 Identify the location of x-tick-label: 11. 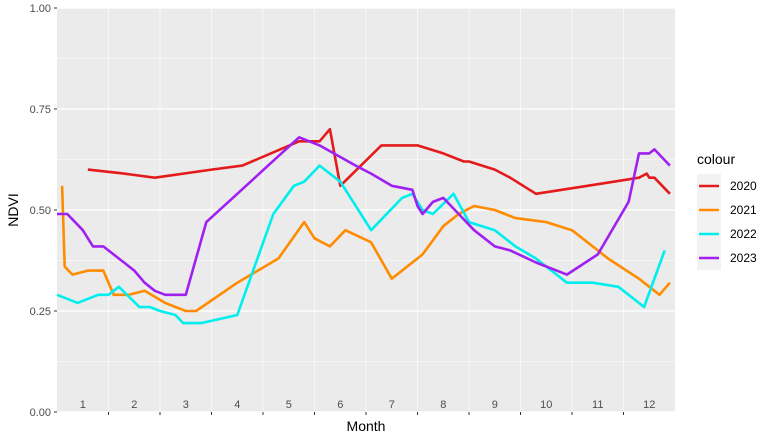
(597, 405).